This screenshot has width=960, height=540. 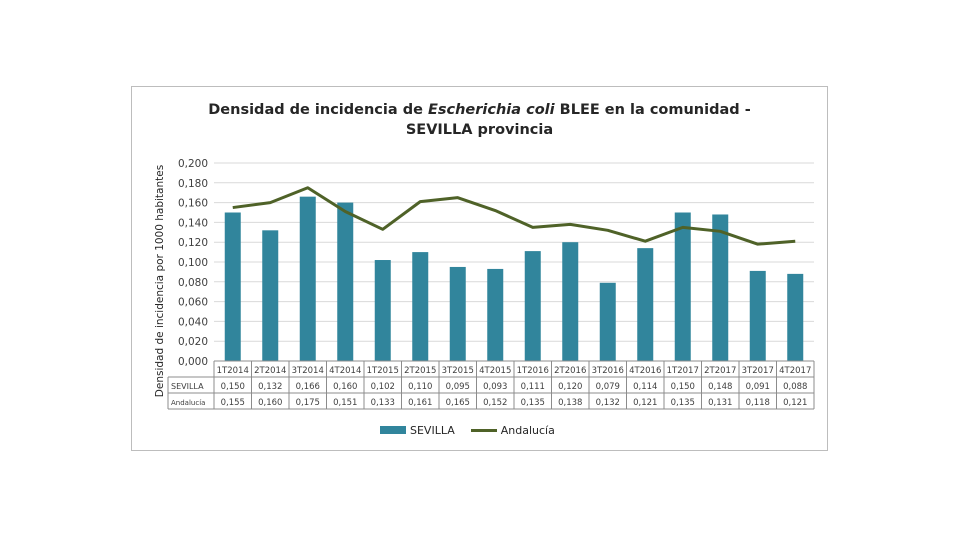 I want to click on x-category-label: 4T2014, so click(x=345, y=371).